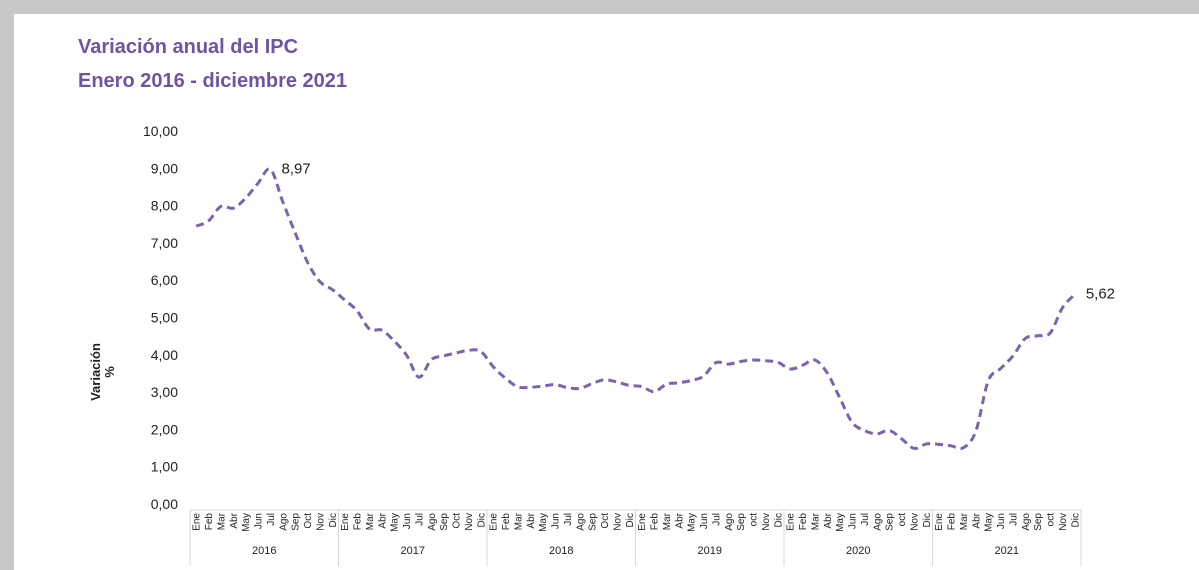  Describe the element at coordinates (95, 372) in the screenshot. I see `y-axis-label-line1: Variación` at that location.